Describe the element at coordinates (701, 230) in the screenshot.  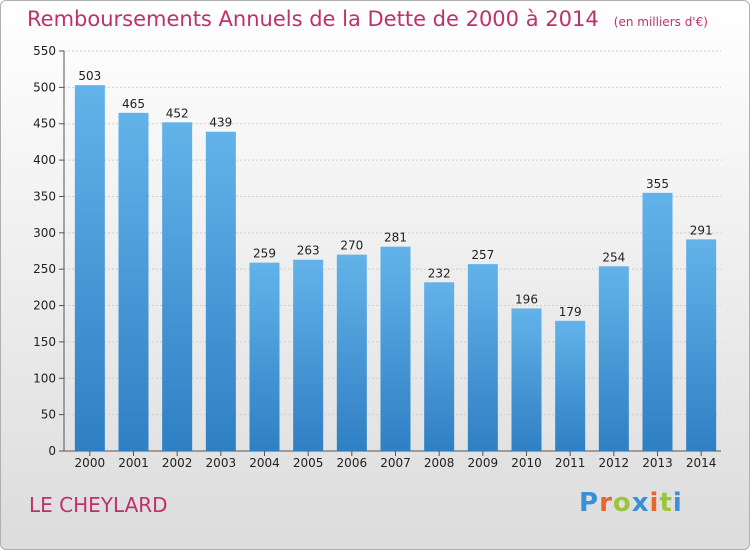
I see `data-label-2014: 291` at that location.